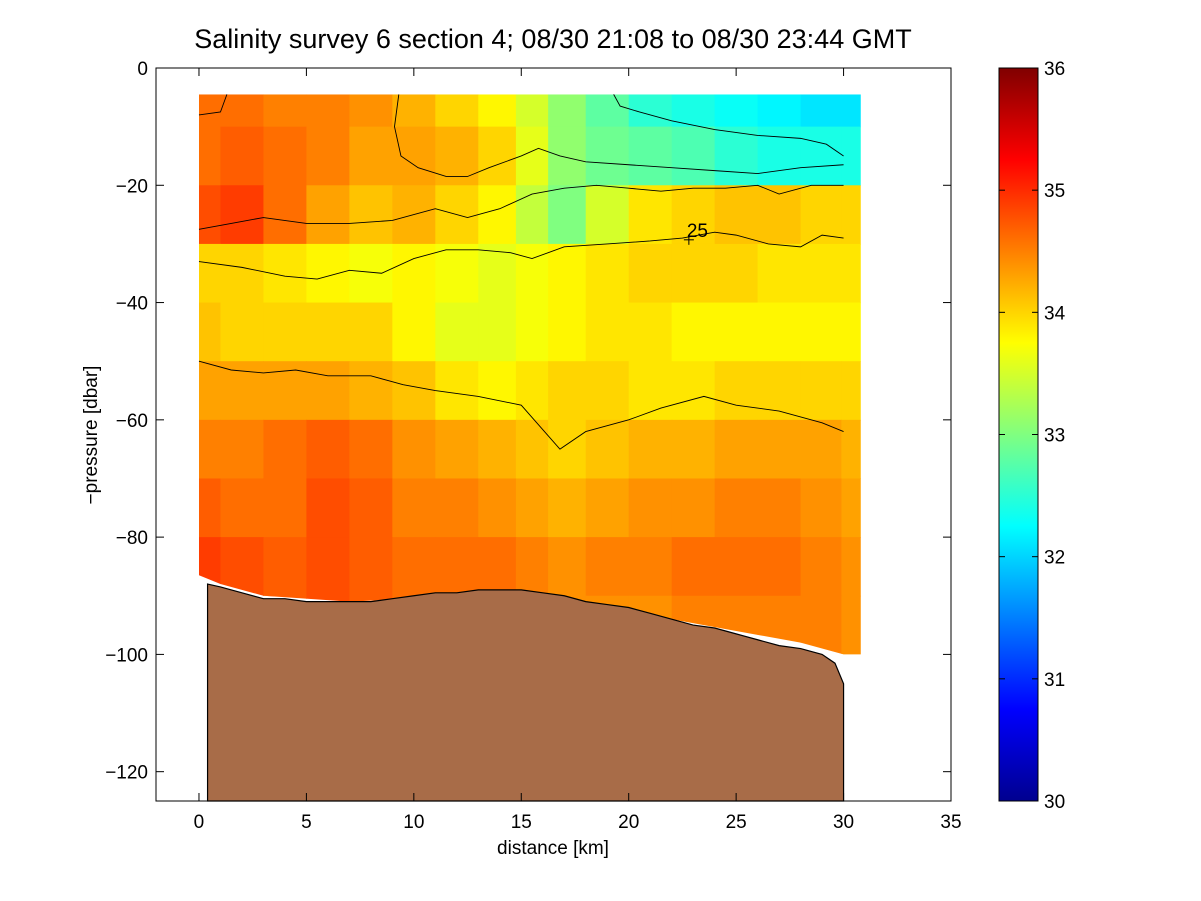 The width and height of the screenshot is (1201, 901). Describe the element at coordinates (628, 822) in the screenshot. I see `x-tick-label: 20` at that location.